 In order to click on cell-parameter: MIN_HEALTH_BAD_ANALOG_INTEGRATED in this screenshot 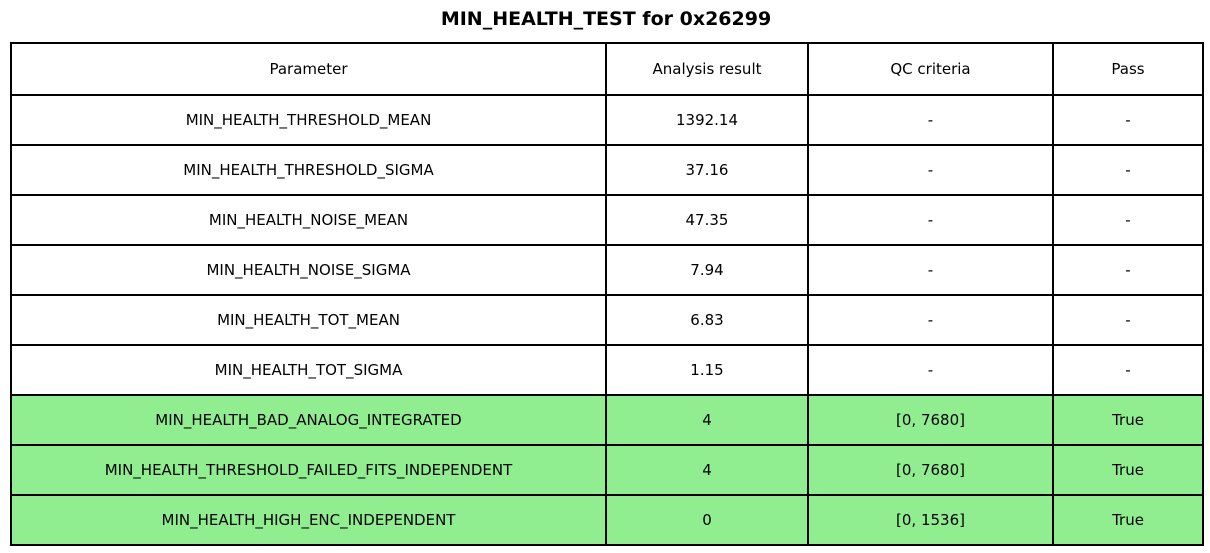, I will do `click(308, 420)`.